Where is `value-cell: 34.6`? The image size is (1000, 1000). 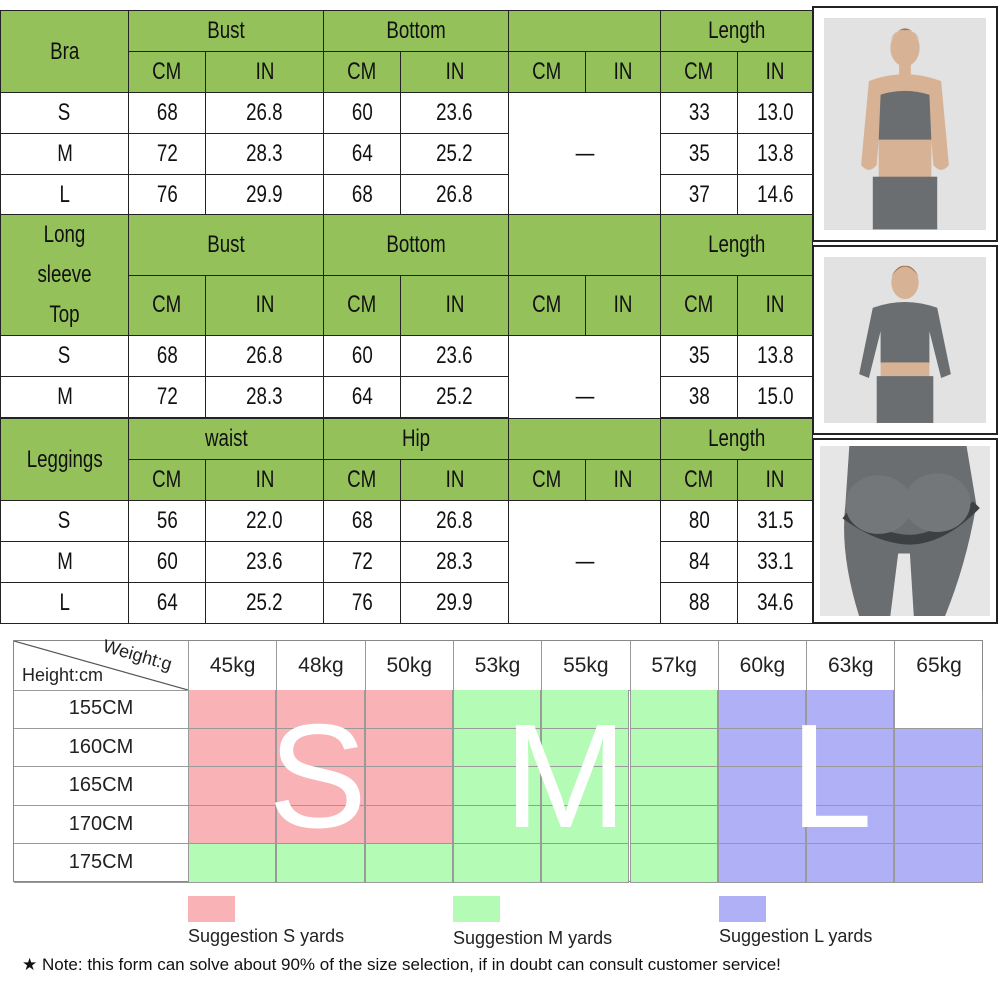
value-cell: 34.6 is located at coordinates (775, 603).